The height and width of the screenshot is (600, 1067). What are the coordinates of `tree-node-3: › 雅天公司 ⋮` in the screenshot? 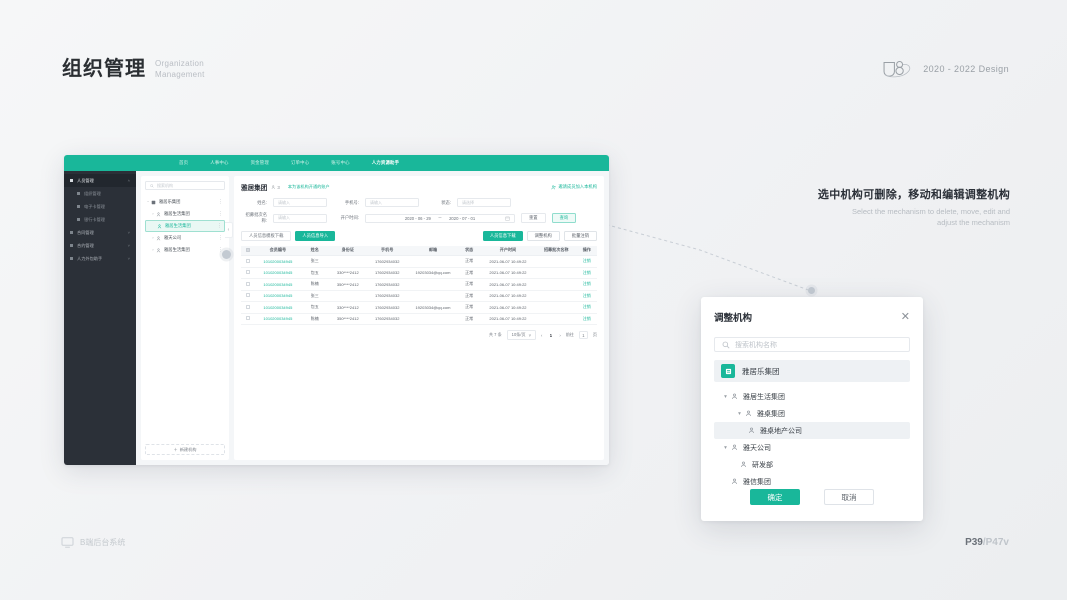 It's located at (185, 238).